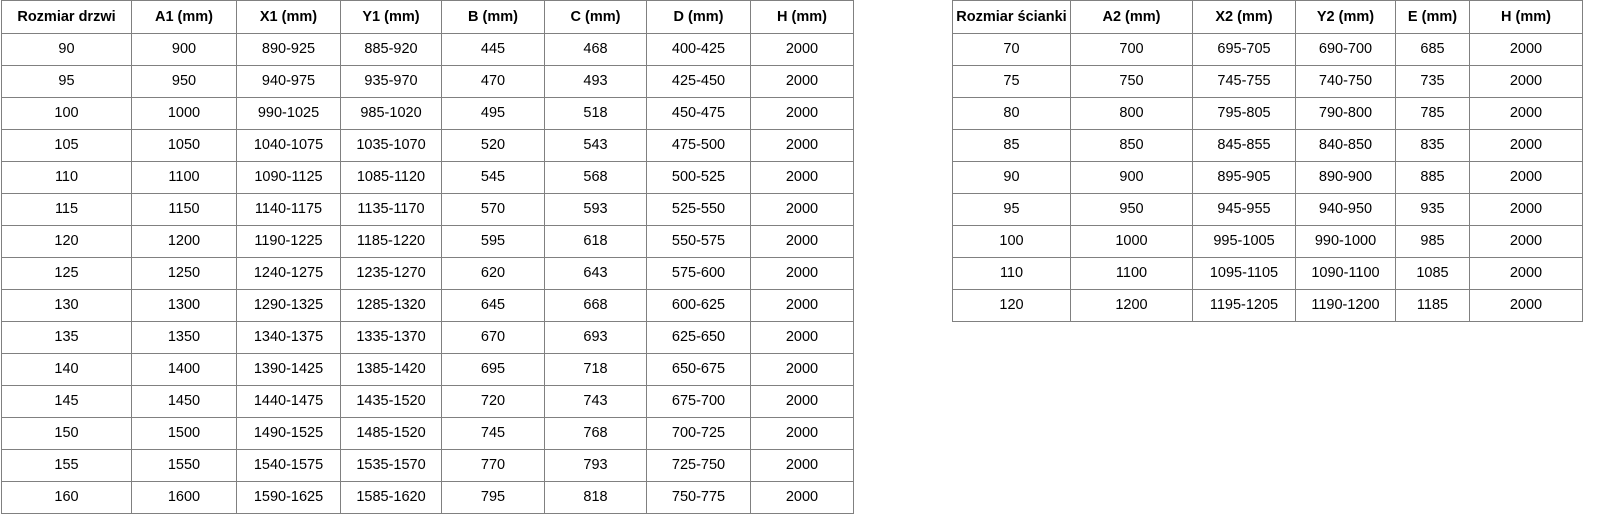 This screenshot has width=1600, height=514. I want to click on row-size-label: 145, so click(66, 401).